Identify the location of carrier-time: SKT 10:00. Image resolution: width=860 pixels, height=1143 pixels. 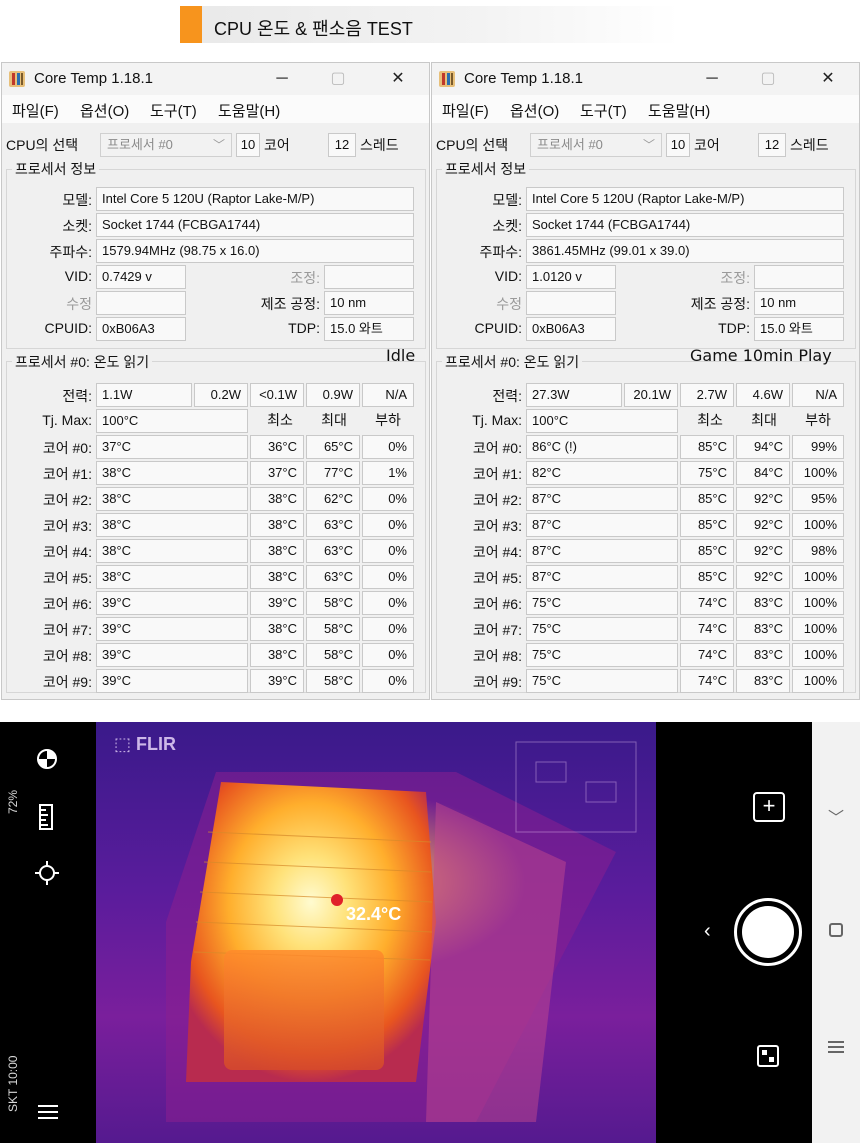
(13, 1083).